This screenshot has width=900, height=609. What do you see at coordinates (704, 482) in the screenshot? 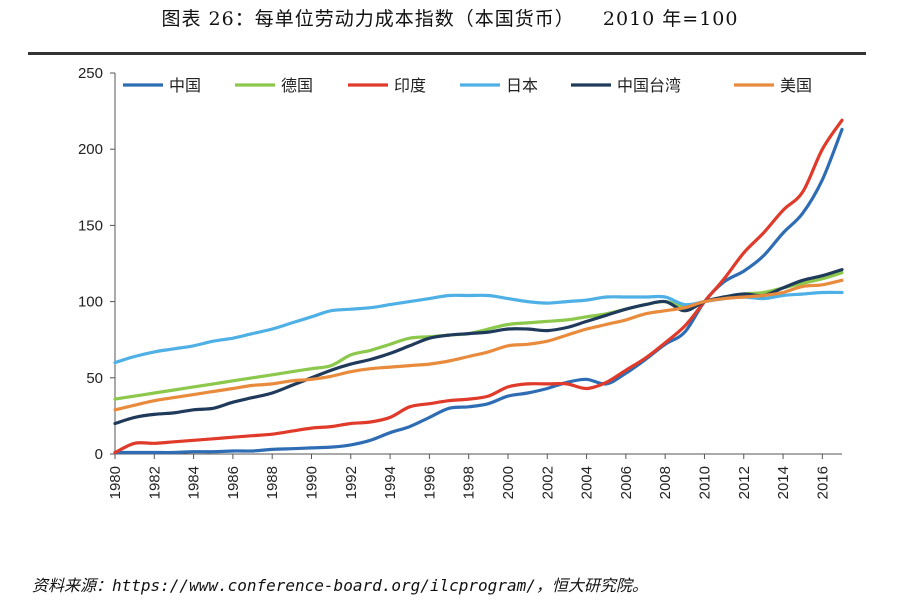
I see `x-tick-label: 2010` at bounding box center [704, 482].